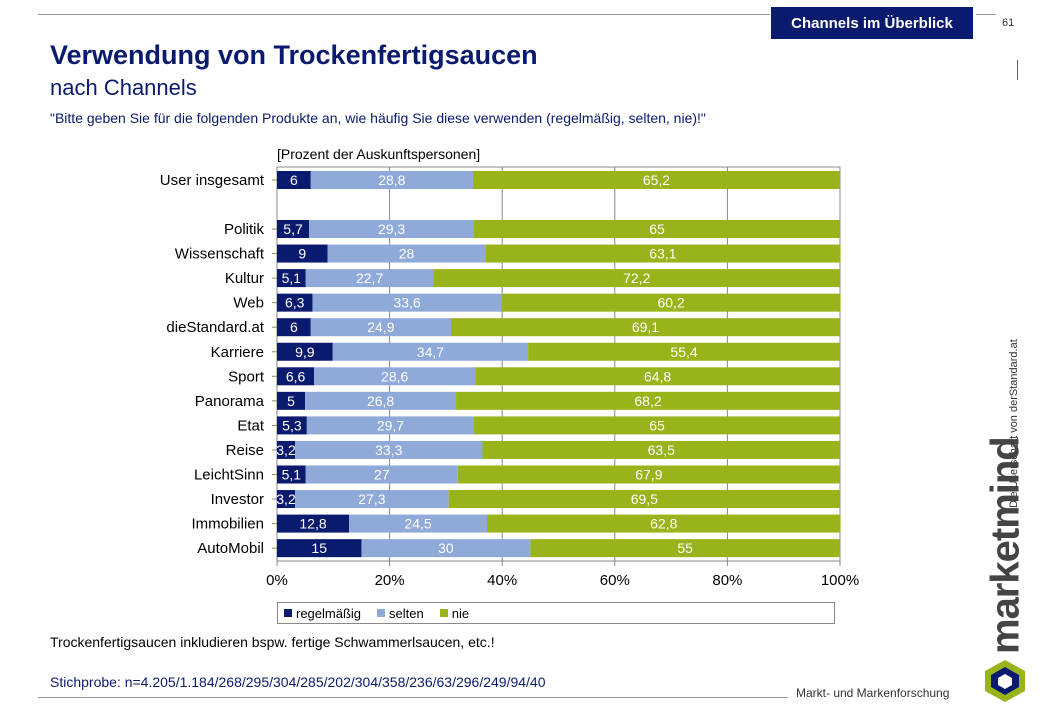 This screenshot has height=720, width=1040. What do you see at coordinates (229, 475) in the screenshot?
I see `category-label: LeichtSinn` at bounding box center [229, 475].